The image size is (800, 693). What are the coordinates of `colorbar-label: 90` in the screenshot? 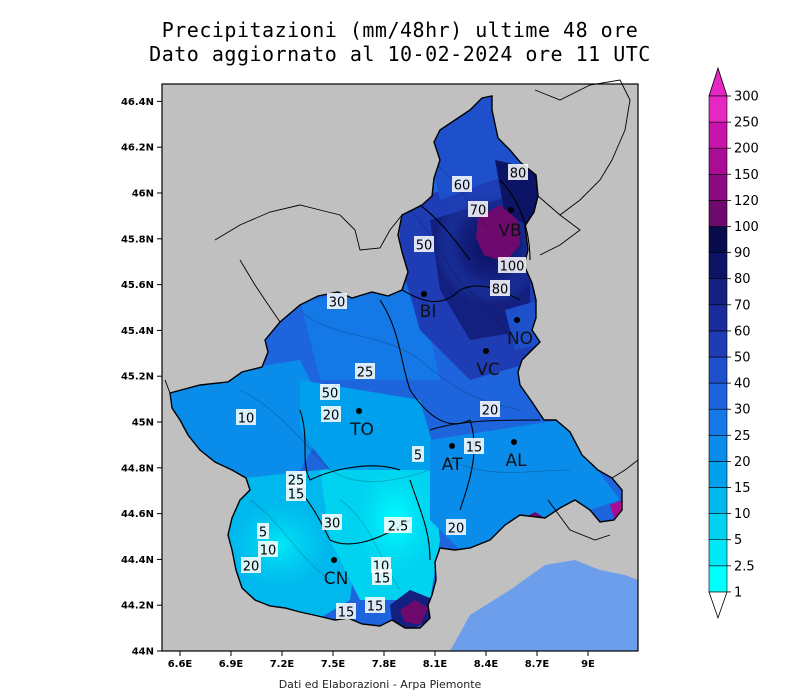 It's located at (742, 253).